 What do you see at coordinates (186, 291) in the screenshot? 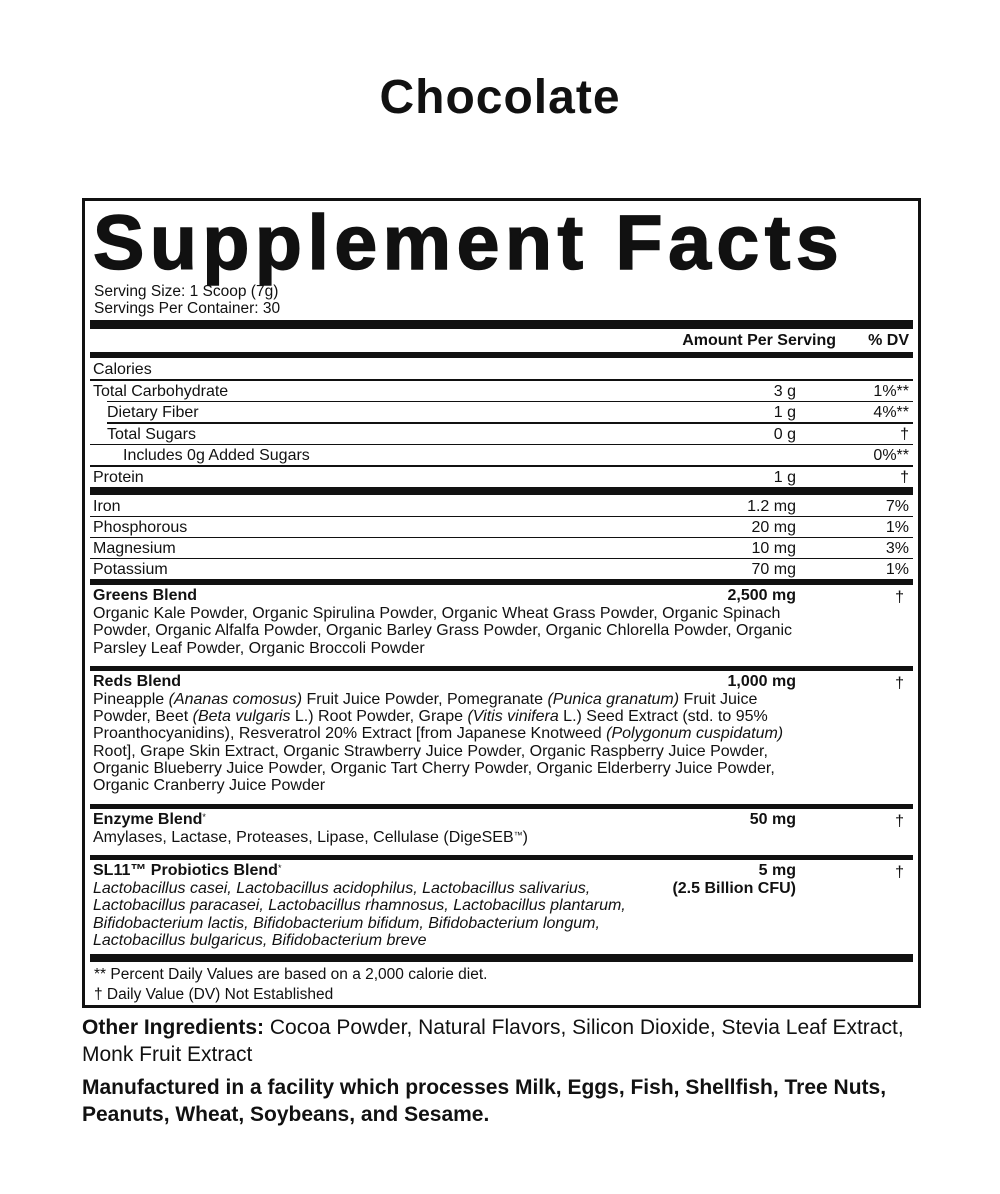
I see `serving-size: Serving Size: 1 Scoop (7g)` at bounding box center [186, 291].